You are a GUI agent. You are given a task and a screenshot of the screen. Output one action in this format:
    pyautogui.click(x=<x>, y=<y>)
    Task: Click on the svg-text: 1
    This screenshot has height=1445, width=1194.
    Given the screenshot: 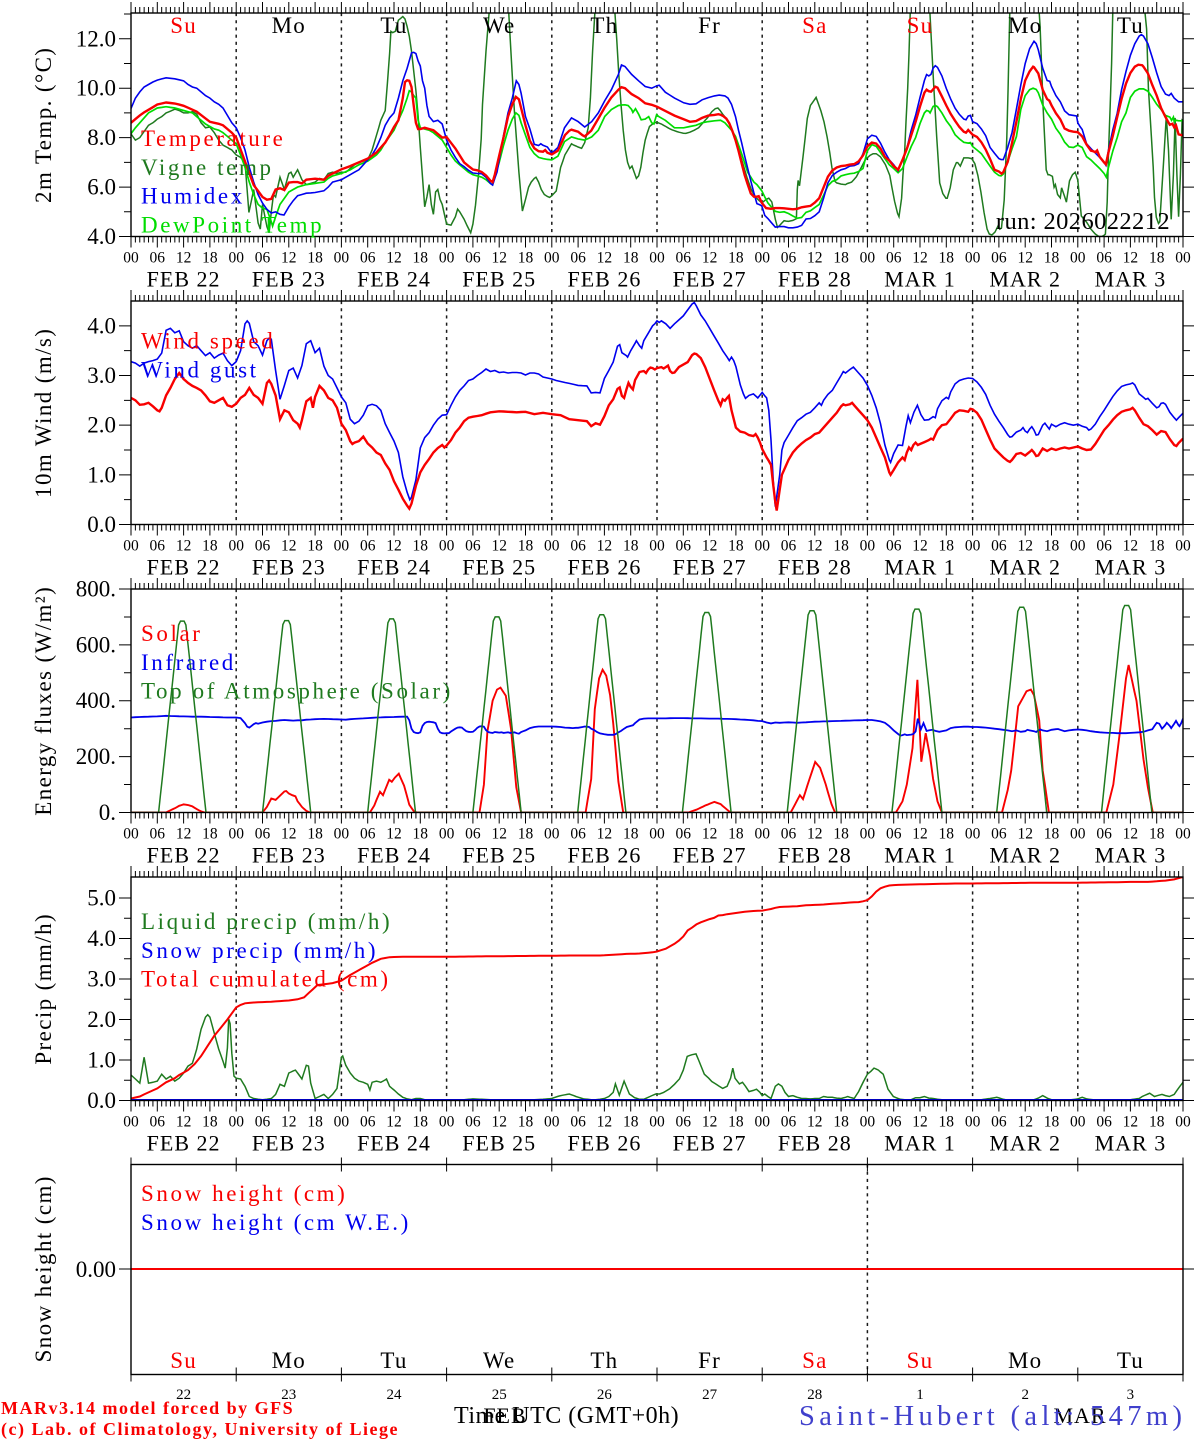 What is the action you would take?
    pyautogui.click(x=920, y=1395)
    